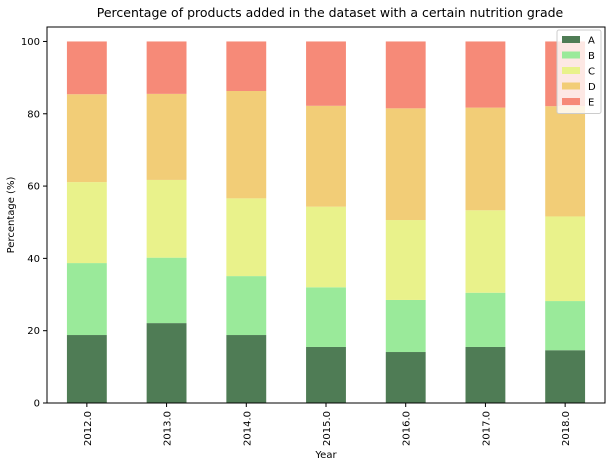  Describe the element at coordinates (325, 455) in the screenshot. I see `x-axis-label: Year` at that location.